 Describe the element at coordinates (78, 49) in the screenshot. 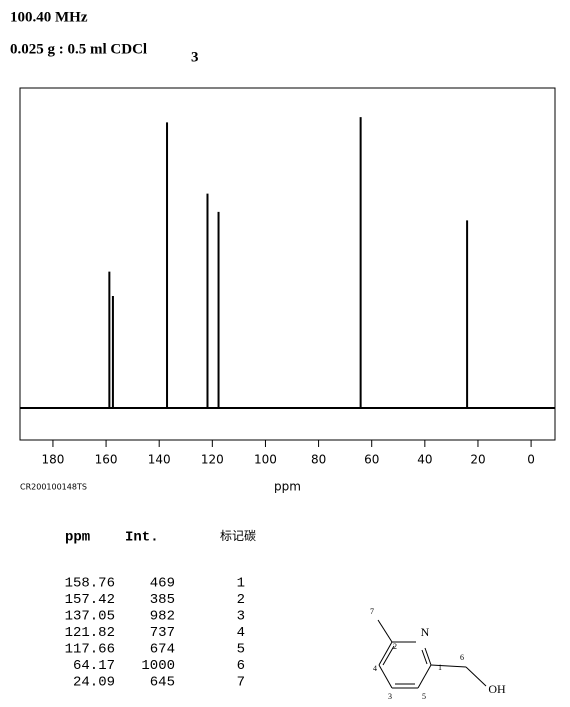

I see `solvent: 0.025 g : 0.5 ml CDCl` at that location.